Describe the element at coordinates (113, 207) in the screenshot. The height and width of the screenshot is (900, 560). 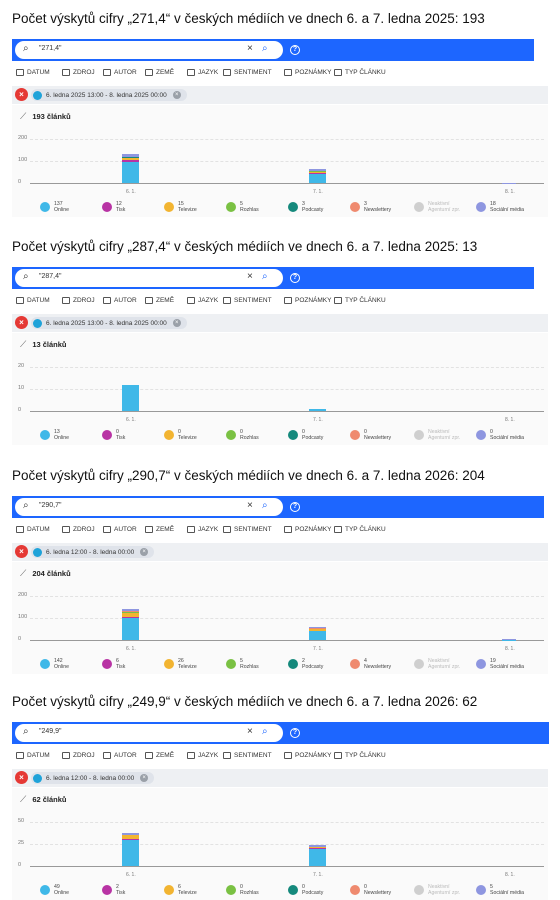
I see `legend-item: 12 Tisk` at that location.